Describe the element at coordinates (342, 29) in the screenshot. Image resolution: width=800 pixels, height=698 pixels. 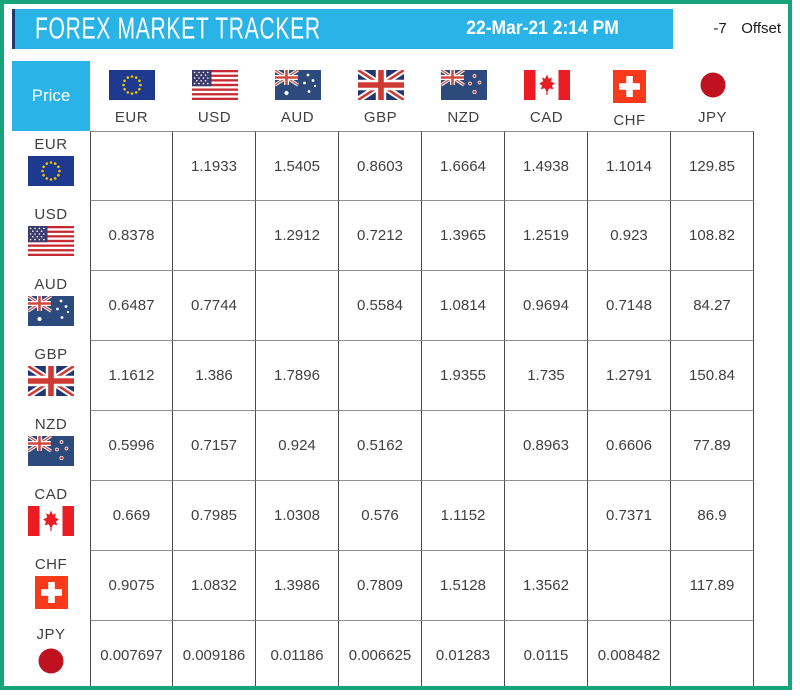
I see `title-bar: FOREX MARKET TRACKER 22-Mar-21 2:14 PM` at that location.